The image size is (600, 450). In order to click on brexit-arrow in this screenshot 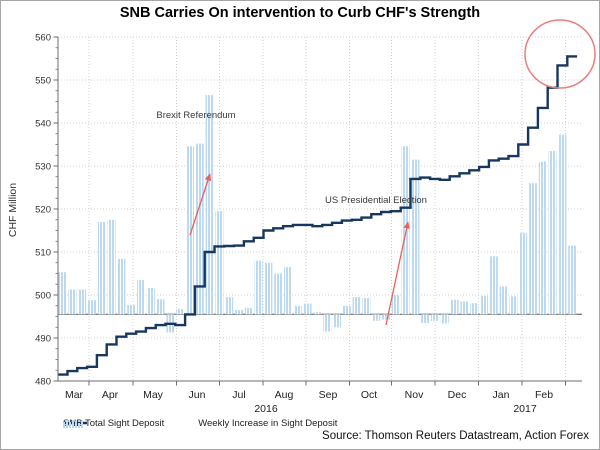, I will do `click(200, 204)`.